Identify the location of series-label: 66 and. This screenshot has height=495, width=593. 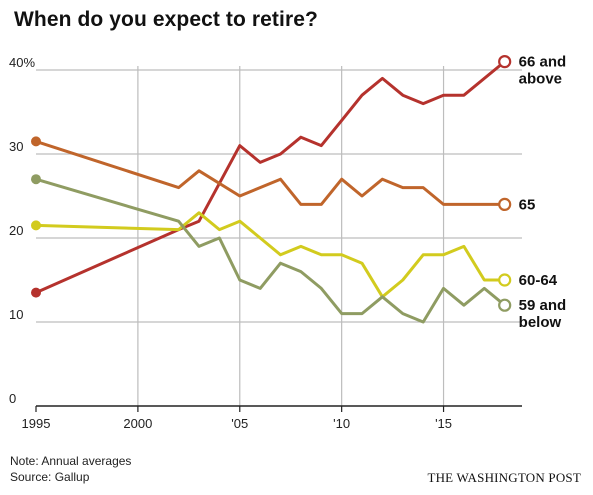
(543, 62).